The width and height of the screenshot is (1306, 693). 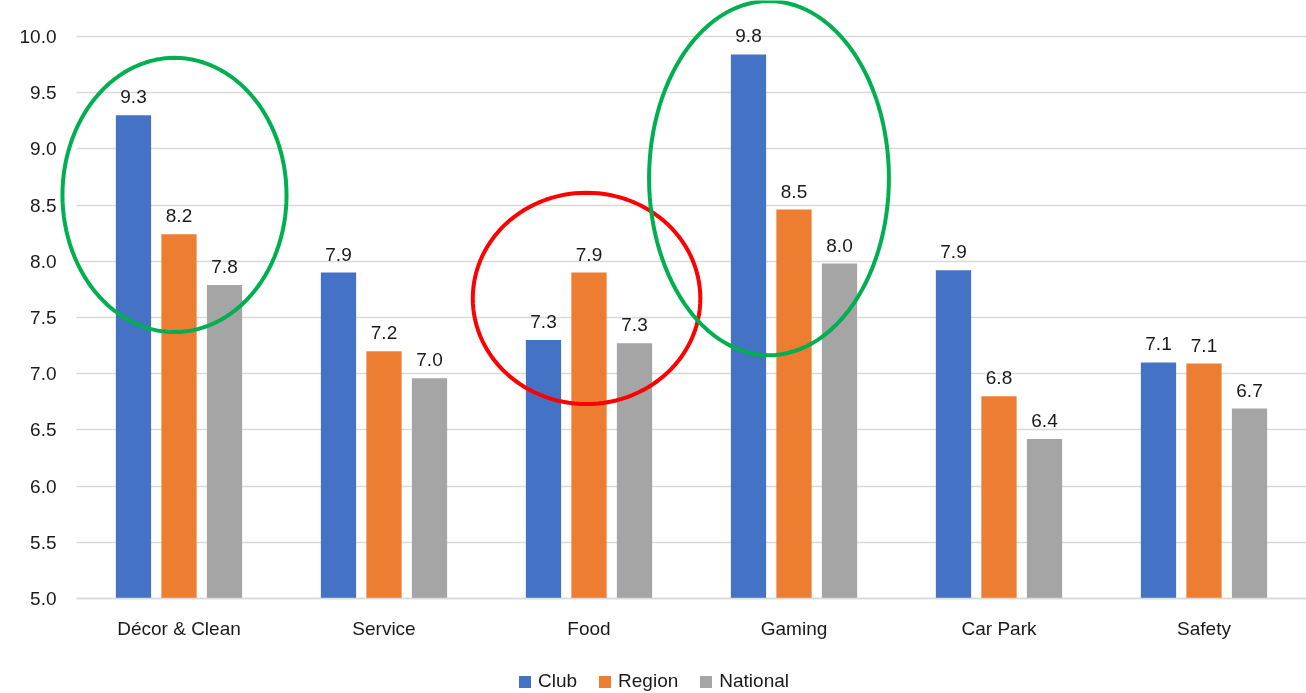 What do you see at coordinates (43, 205) in the screenshot?
I see `y-tick-label: 8.5` at bounding box center [43, 205].